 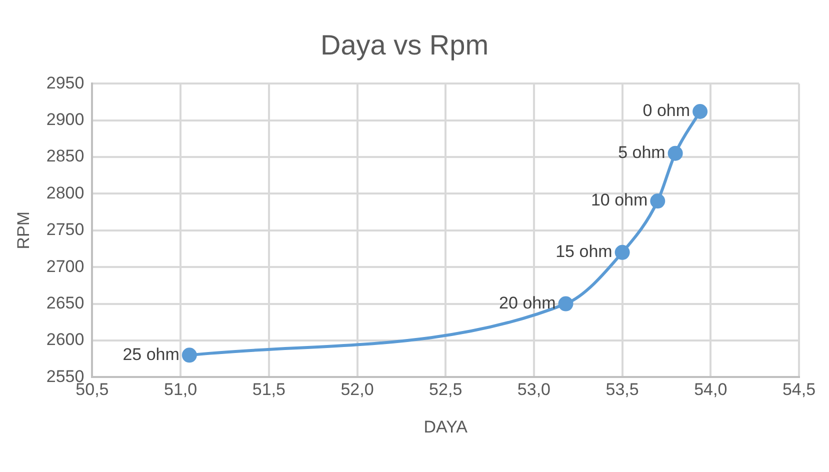 I want to click on annotation: 25 ohm, so click(x=151, y=354).